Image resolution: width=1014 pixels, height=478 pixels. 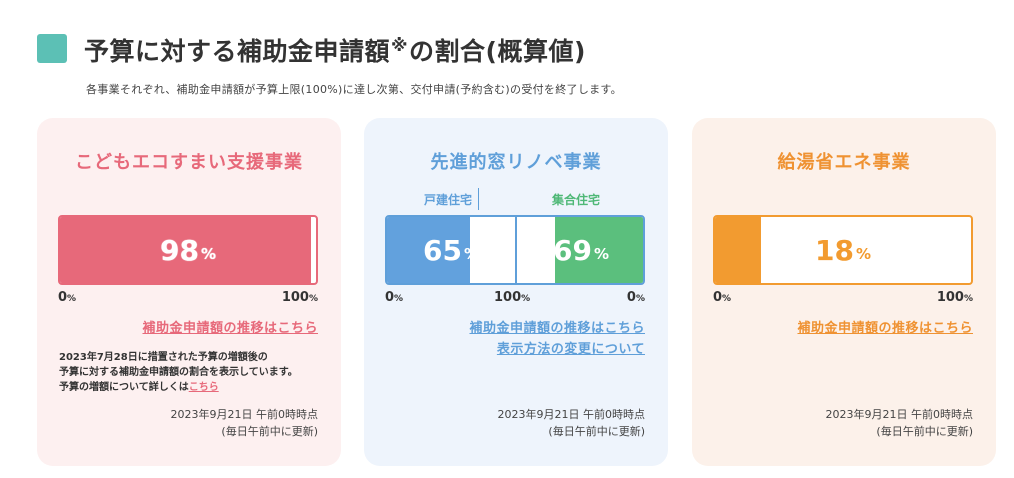 What do you see at coordinates (189, 162) in the screenshot?
I see `card-title: こどもエコすまい支援事業` at bounding box center [189, 162].